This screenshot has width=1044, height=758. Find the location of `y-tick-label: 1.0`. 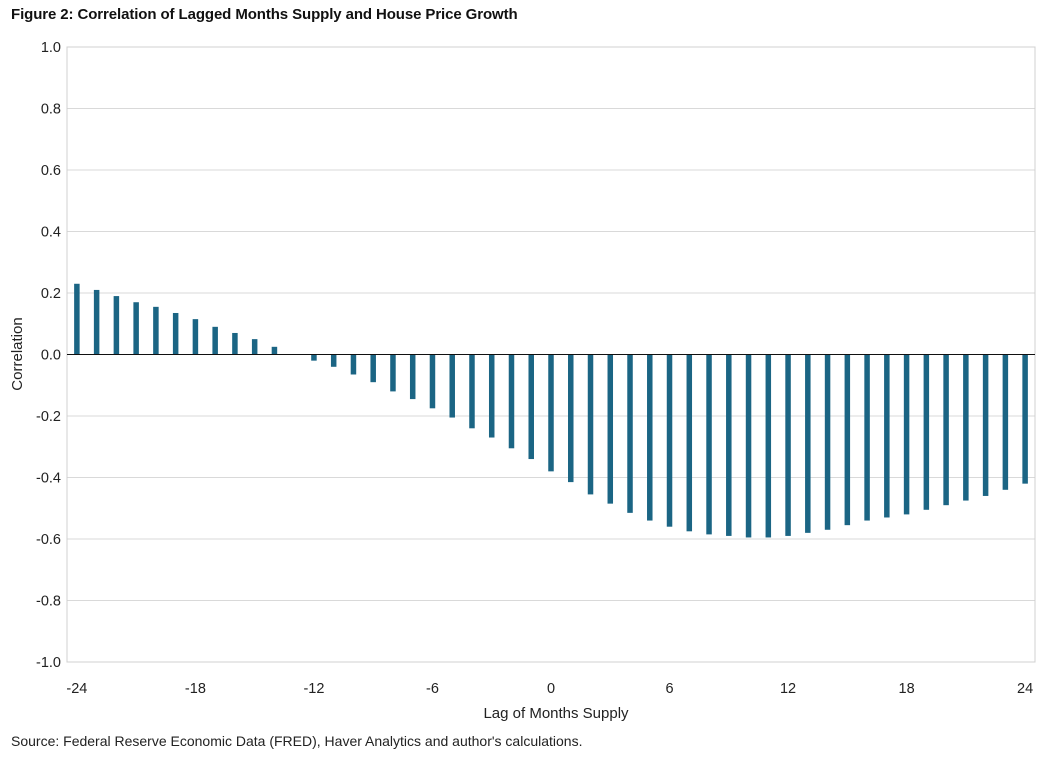

y-tick-label: 1.0 is located at coordinates (51, 48).